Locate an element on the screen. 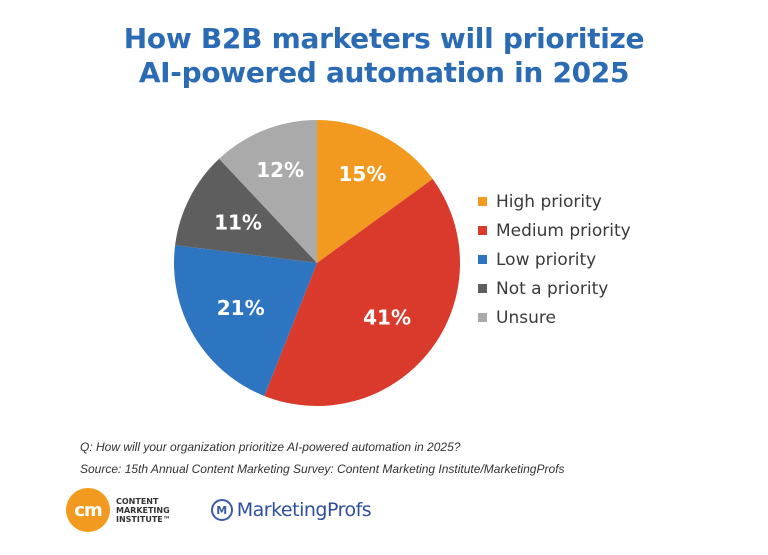 The image size is (768, 555). legend-swatch-high-priority is located at coordinates (482, 201).